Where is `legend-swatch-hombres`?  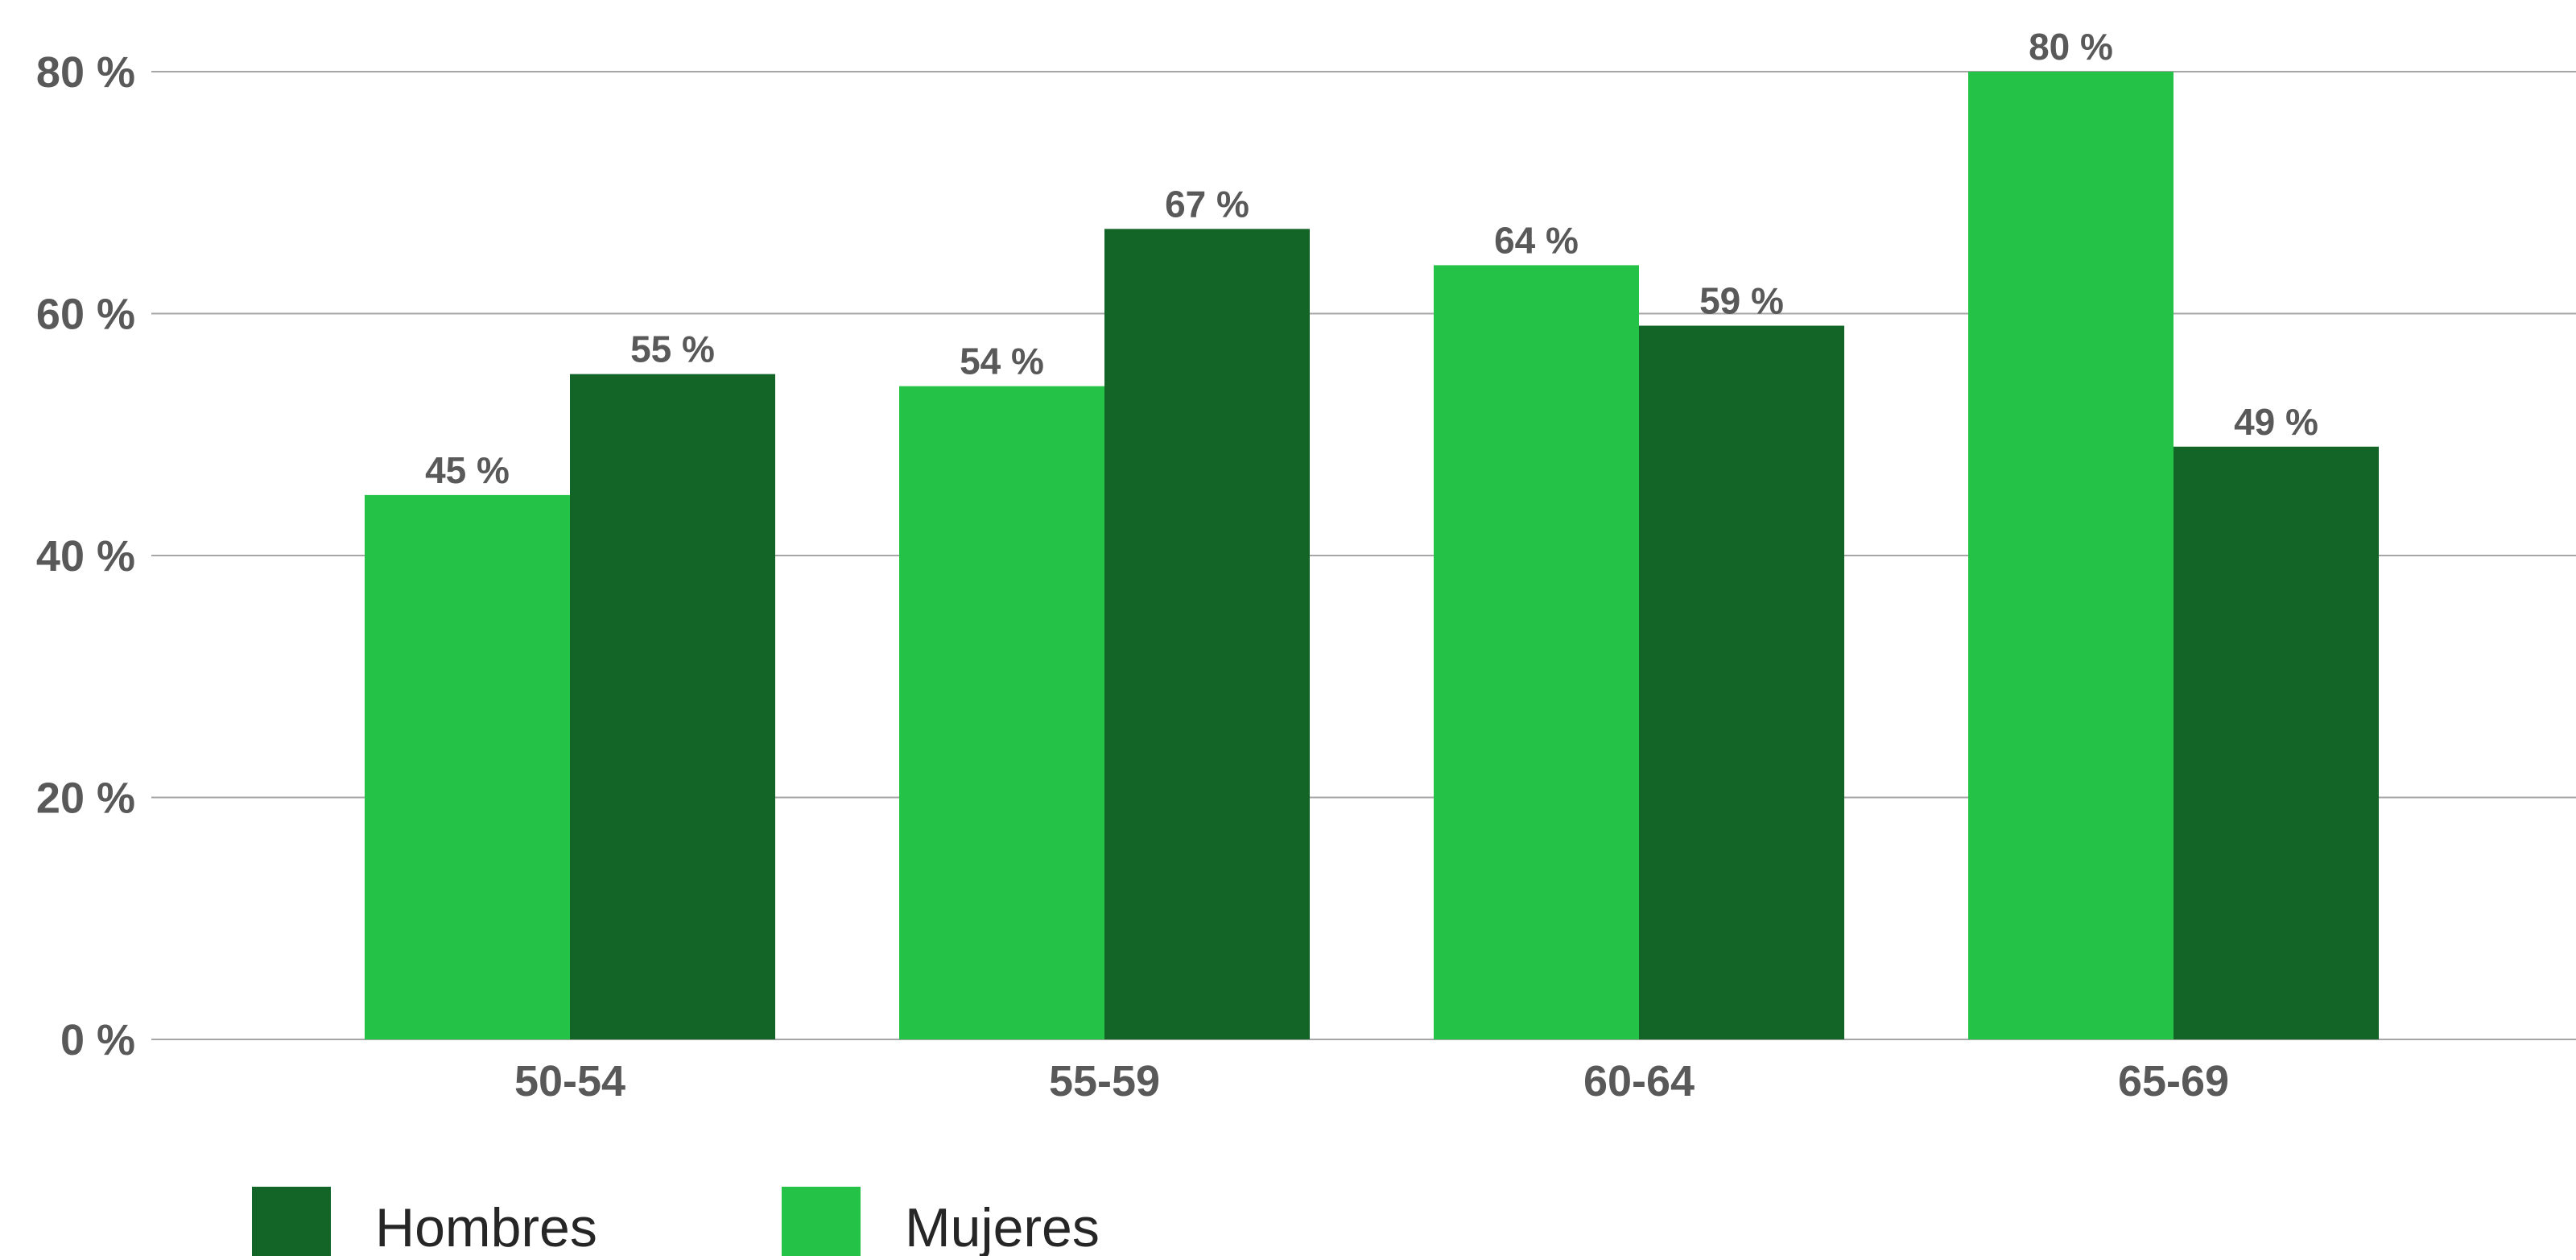
legend-swatch-hombres is located at coordinates (291, 1224).